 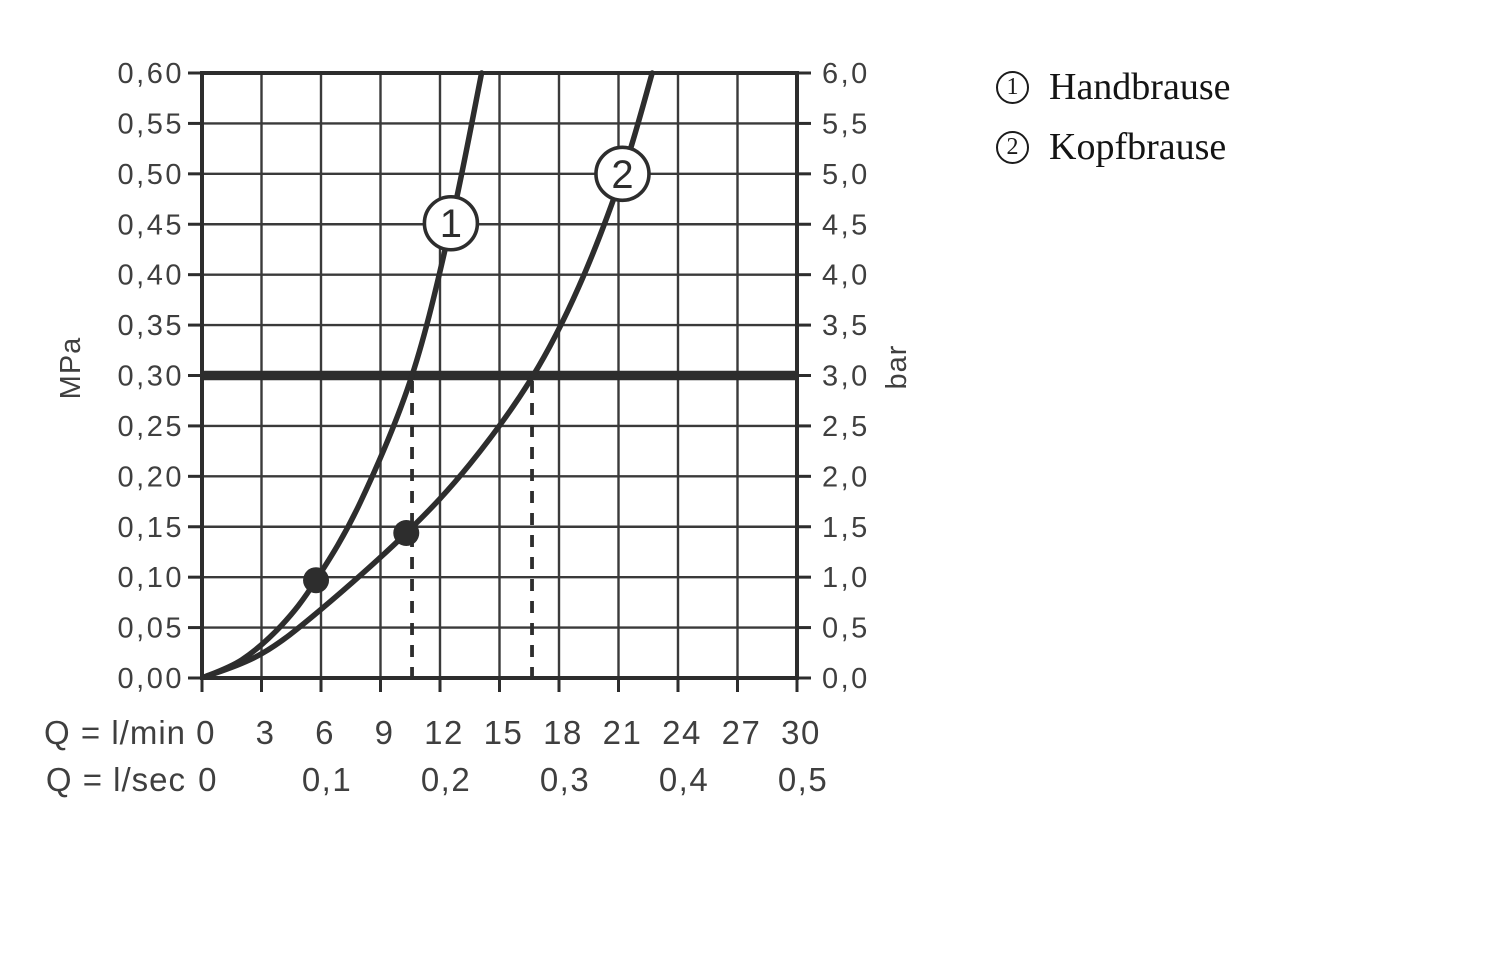 I want to click on tick-label-lmin: 15, so click(x=504, y=732).